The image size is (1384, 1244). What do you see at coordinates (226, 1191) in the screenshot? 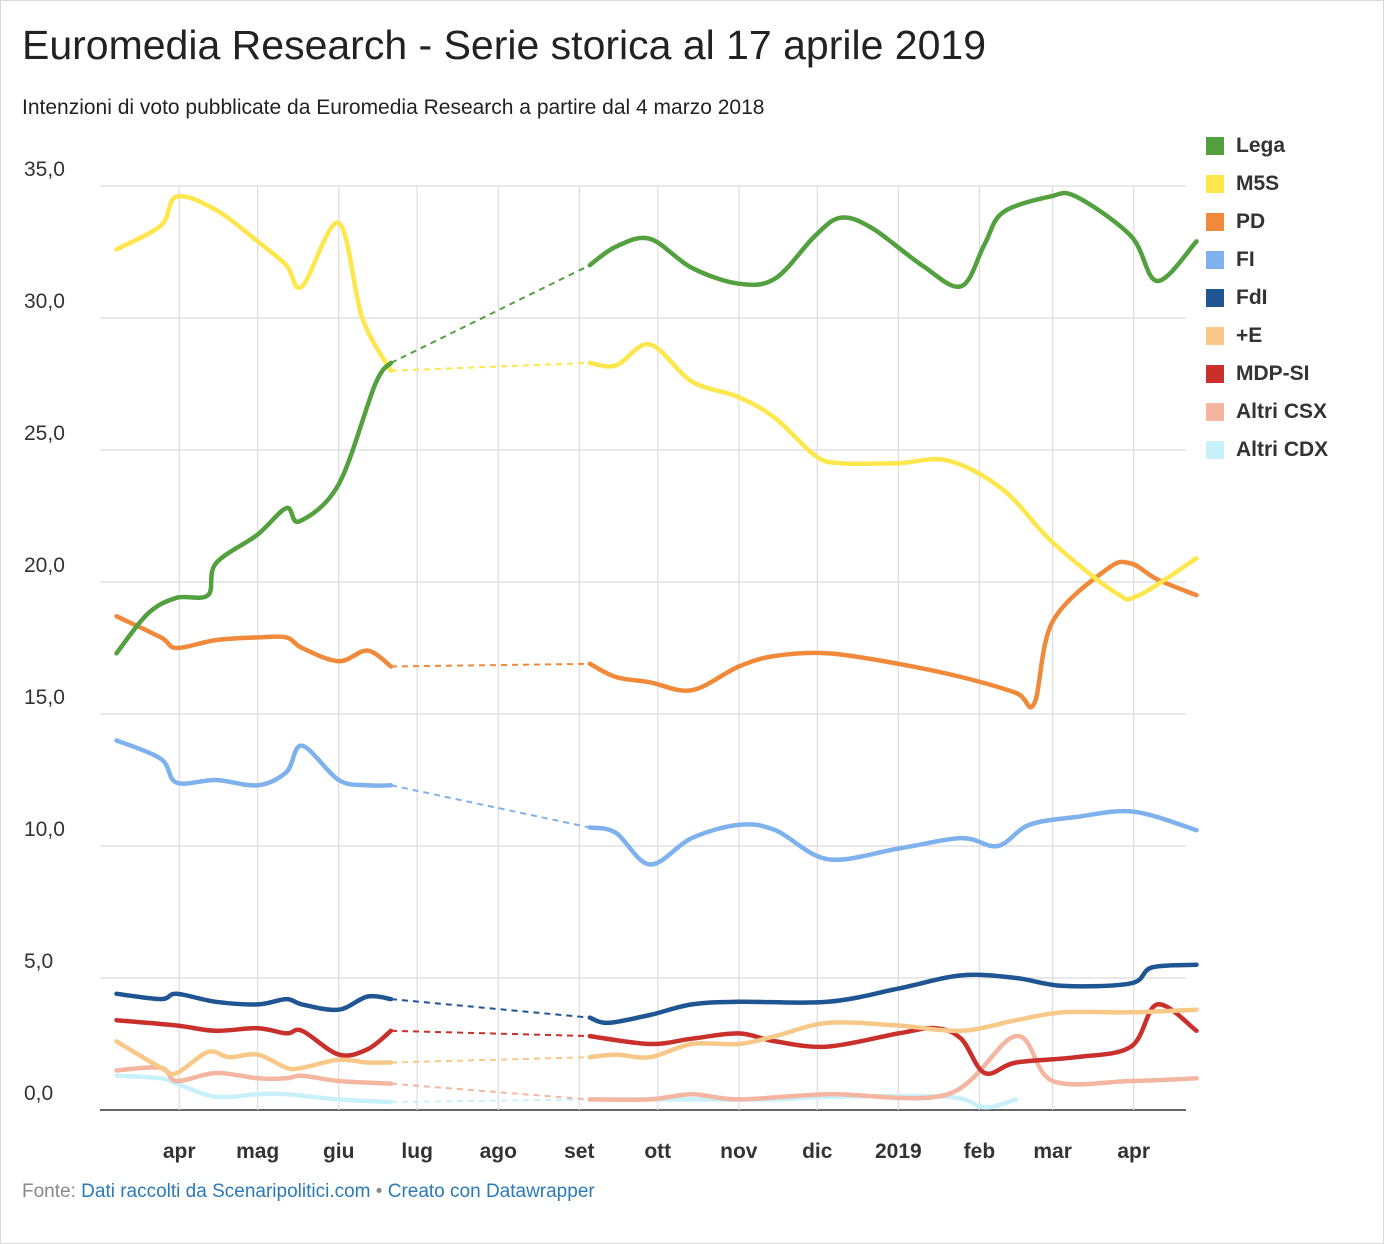
I see `source-link: Dati raccolti da Scenaripolitici.com` at bounding box center [226, 1191].